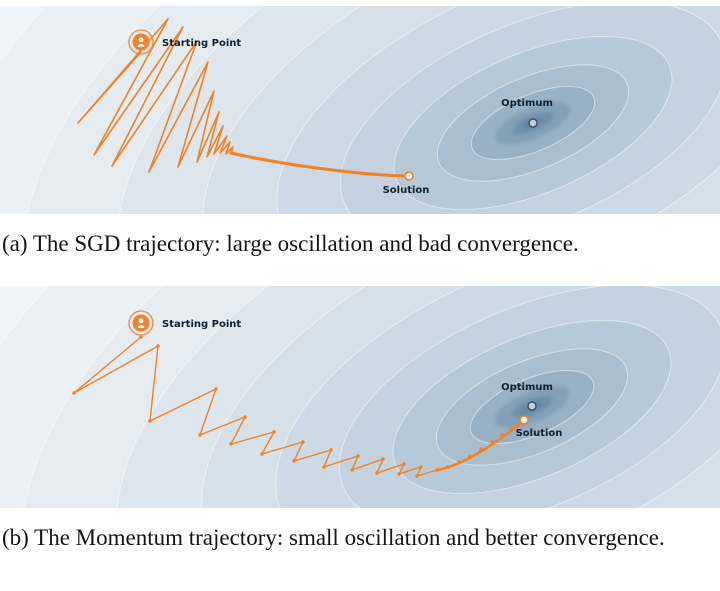 The image size is (720, 591). What do you see at coordinates (479, 446) in the screenshot?
I see `momentum-converge-path` at bounding box center [479, 446].